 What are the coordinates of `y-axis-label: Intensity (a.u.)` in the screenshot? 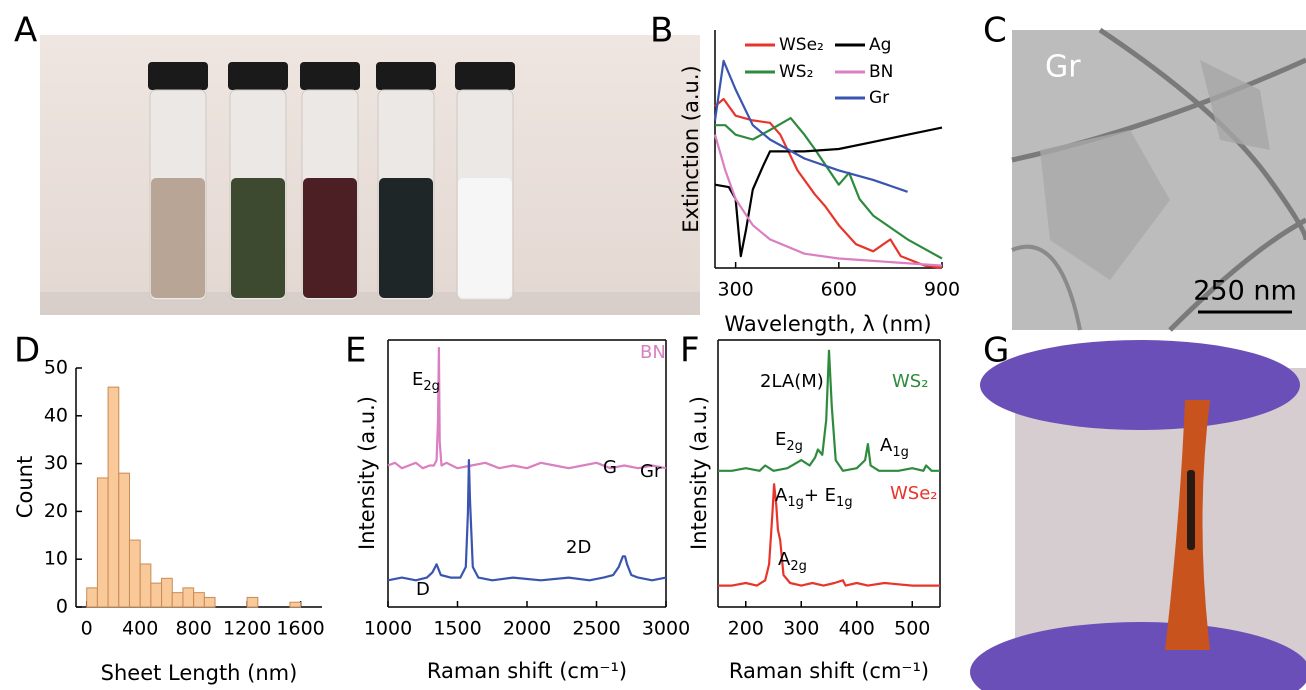 It's located at (699, 473).